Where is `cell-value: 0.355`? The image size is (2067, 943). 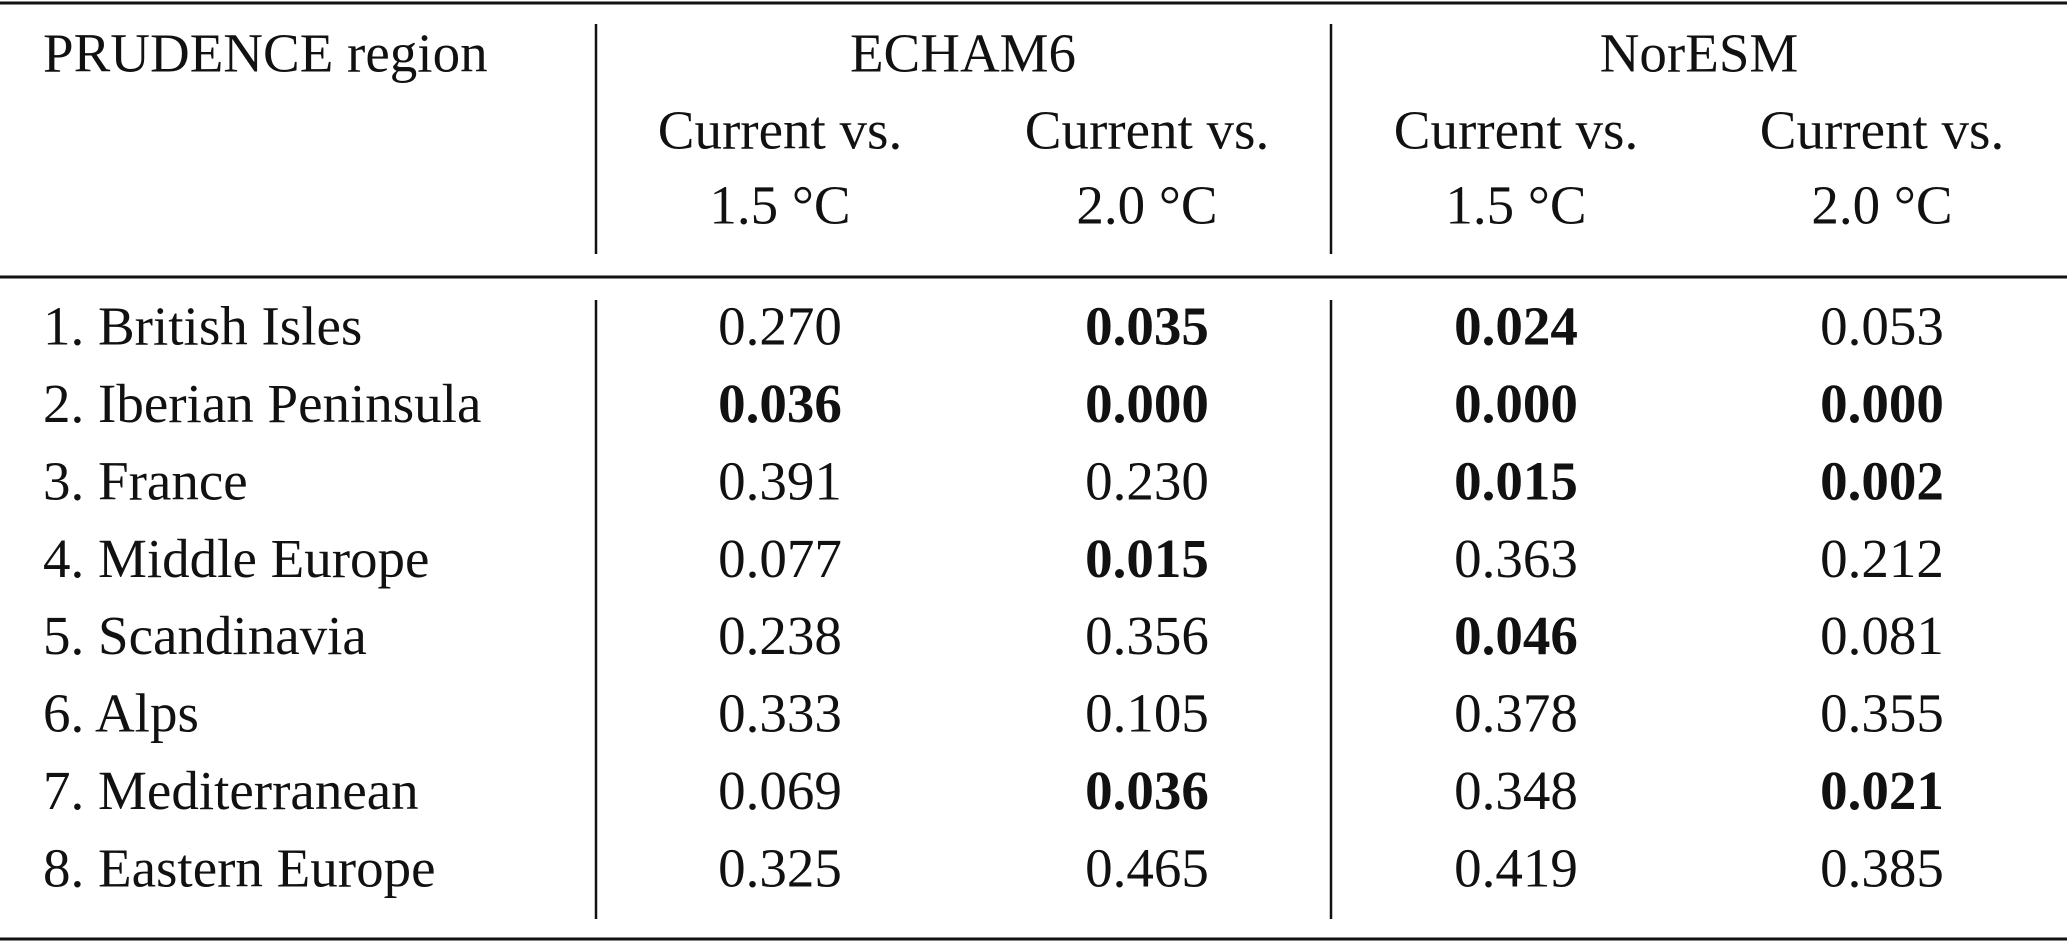 cell-value: 0.355 is located at coordinates (1882, 713).